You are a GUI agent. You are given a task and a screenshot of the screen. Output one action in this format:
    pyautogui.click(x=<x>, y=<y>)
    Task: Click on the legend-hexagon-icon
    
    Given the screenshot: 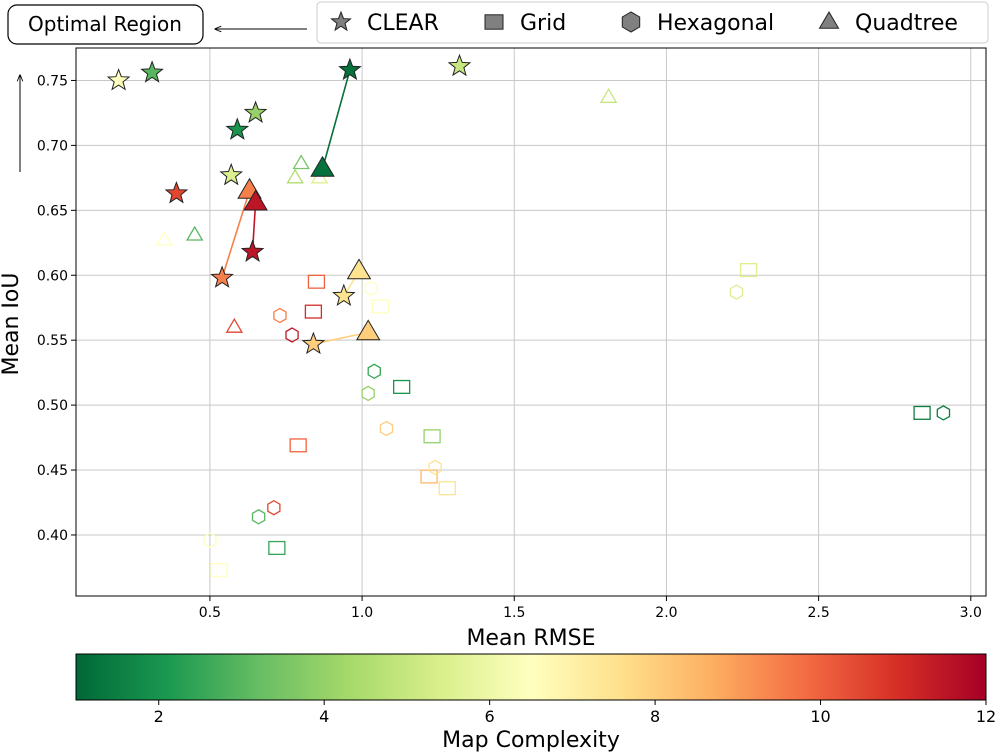 What is the action you would take?
    pyautogui.click(x=631, y=22)
    